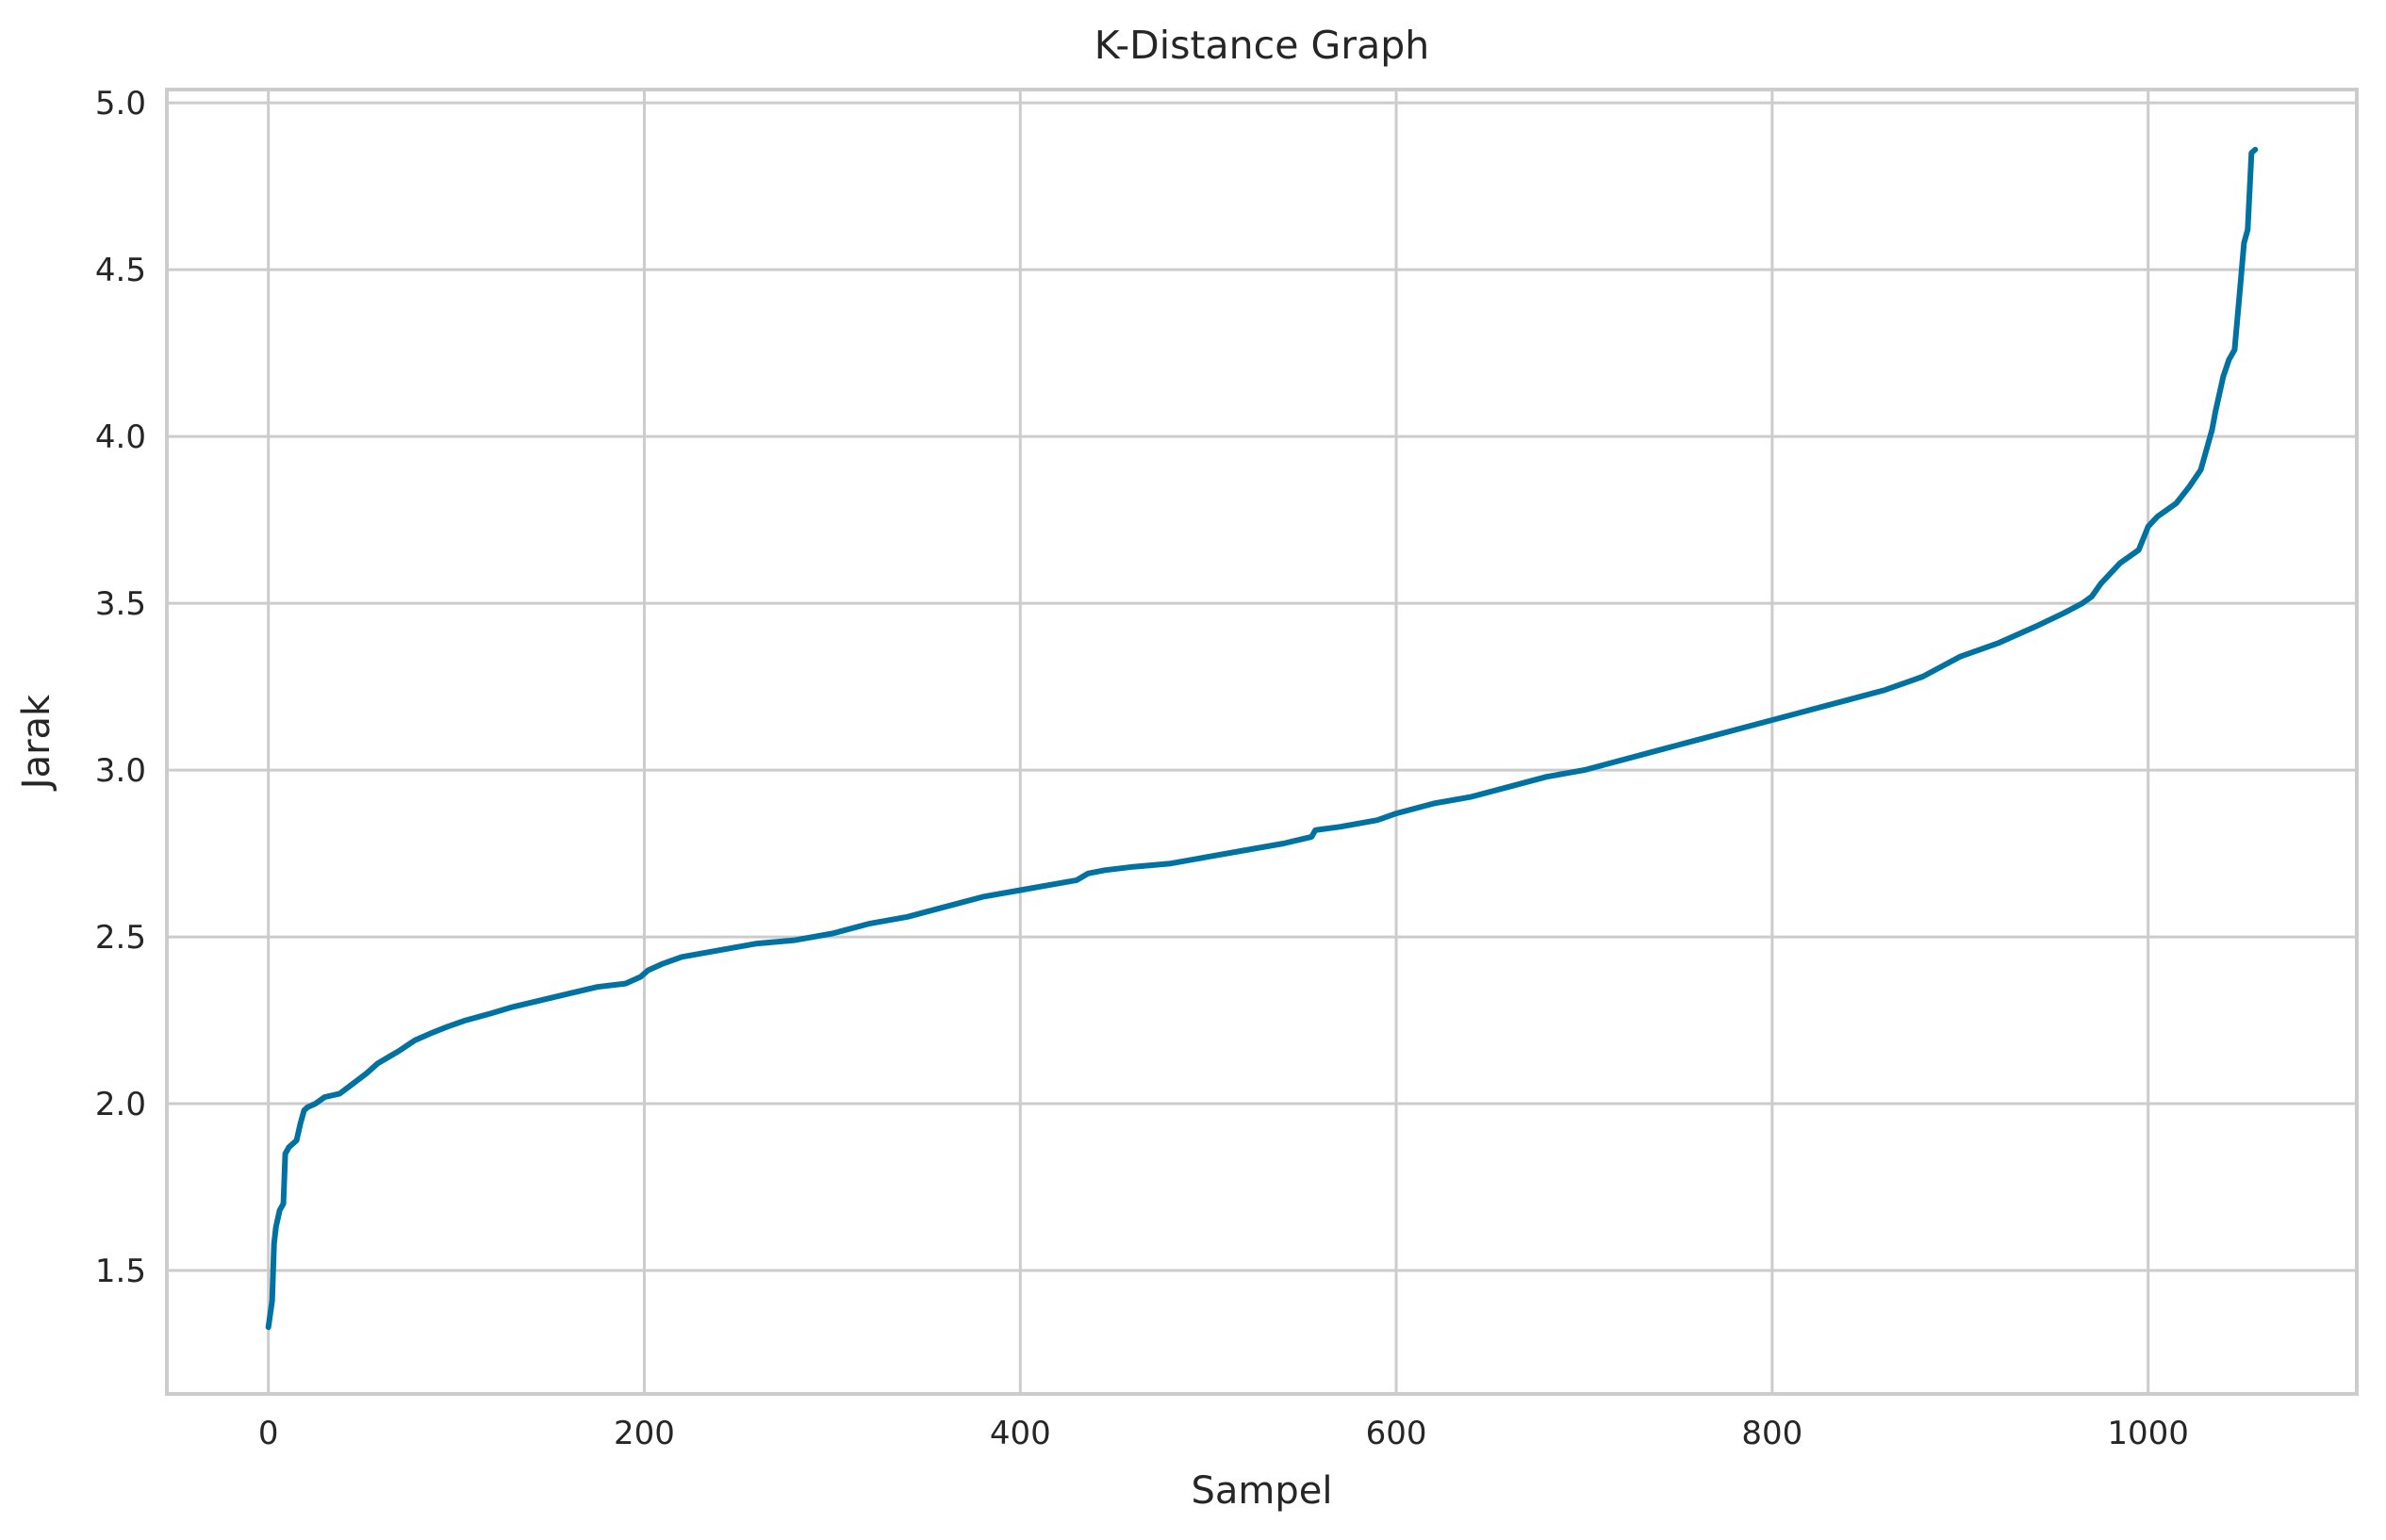 This screenshot has width=2386, height=1540. Describe the element at coordinates (120, 1271) in the screenshot. I see `y-tick-label: 1.5` at that location.